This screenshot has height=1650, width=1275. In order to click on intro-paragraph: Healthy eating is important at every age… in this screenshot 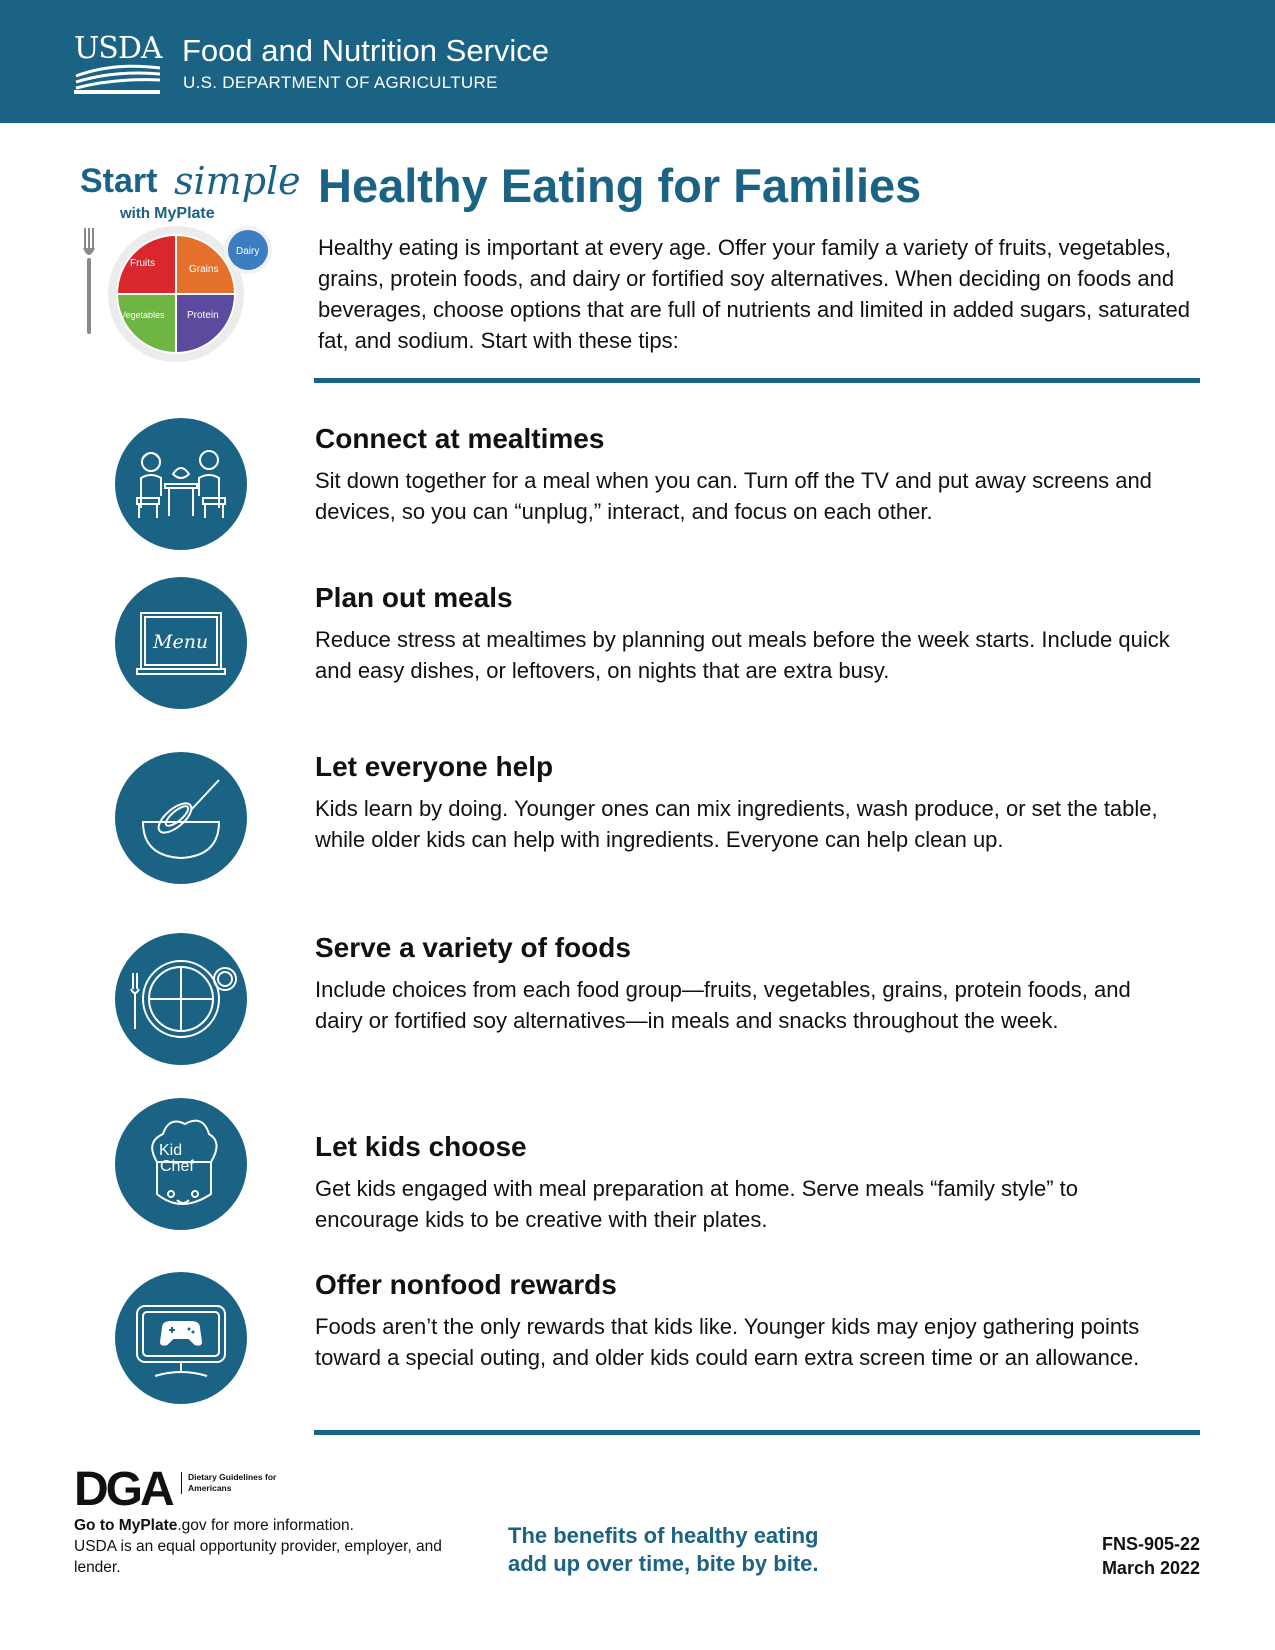, I will do `click(754, 294)`.